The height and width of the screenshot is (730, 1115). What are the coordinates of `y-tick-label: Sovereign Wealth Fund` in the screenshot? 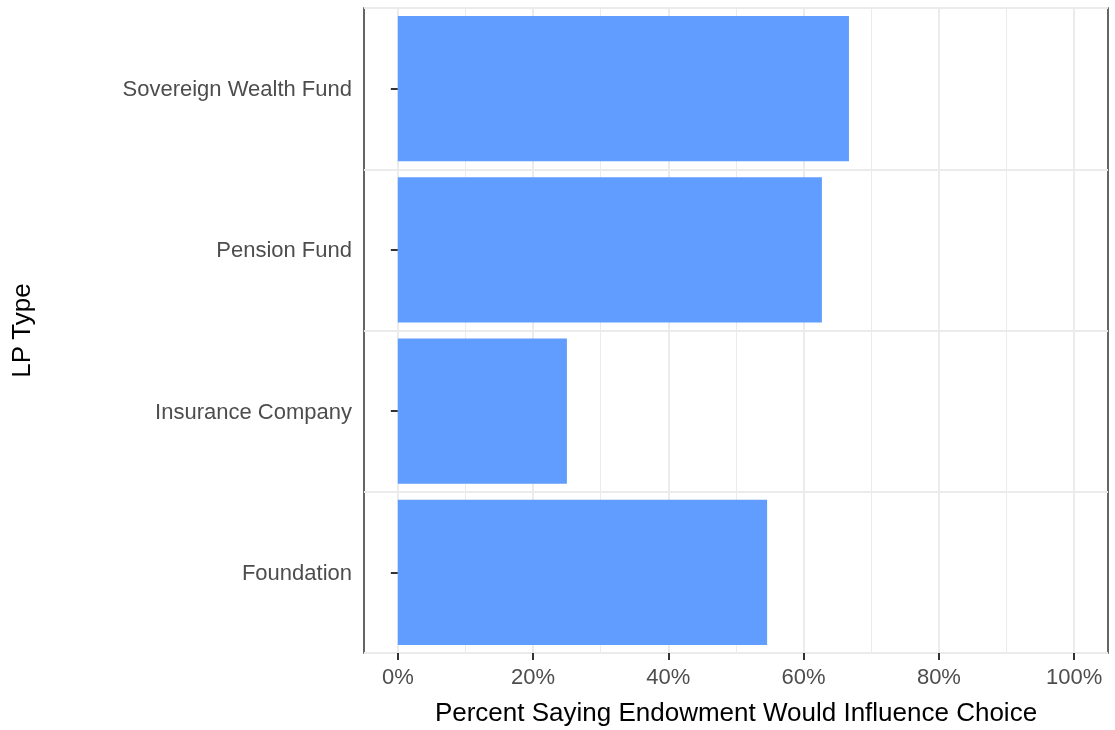 It's located at (237, 89).